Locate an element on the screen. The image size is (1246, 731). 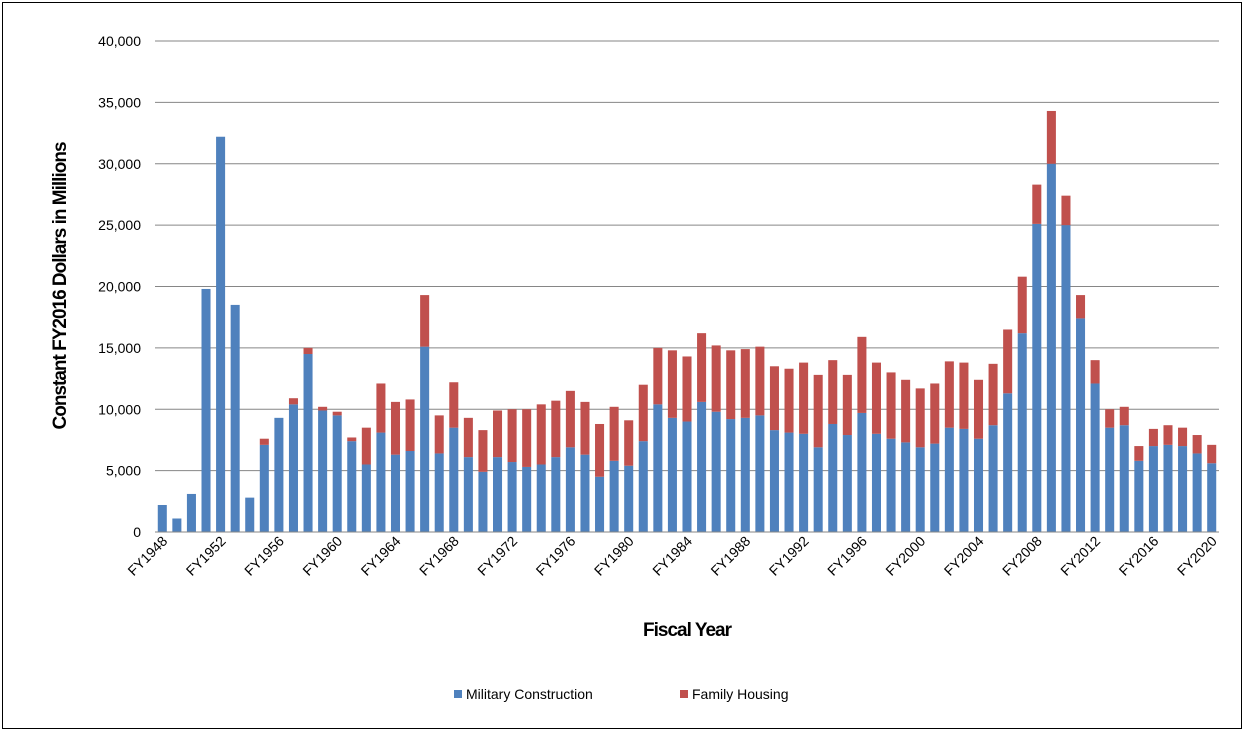
x-tick-label: FY2020 is located at coordinates (1197, 556).